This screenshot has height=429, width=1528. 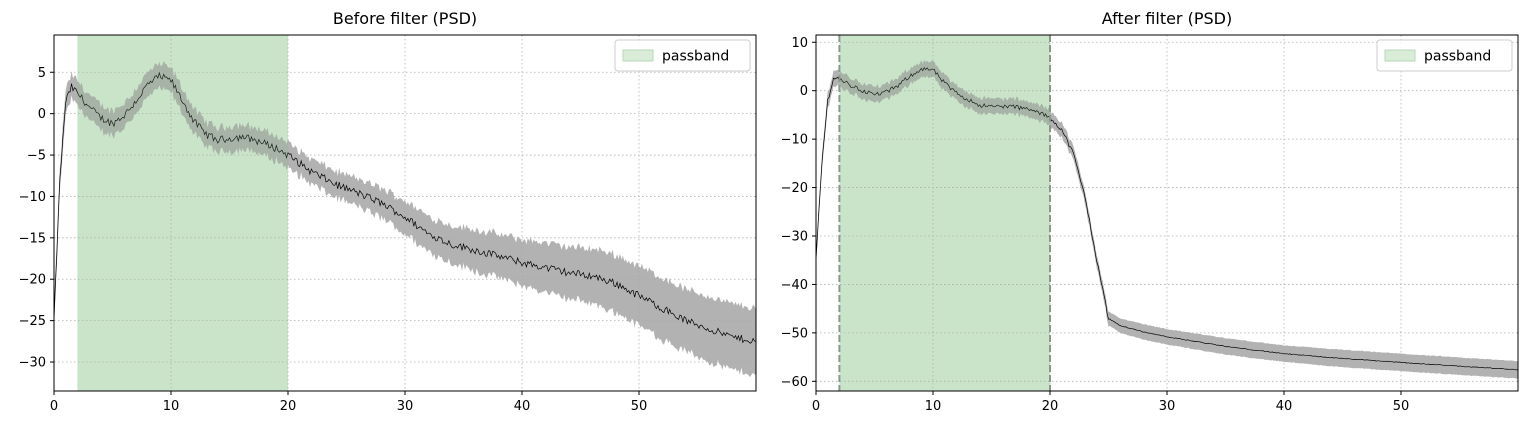 I want to click on y-tick-label: −50, so click(x=794, y=333).